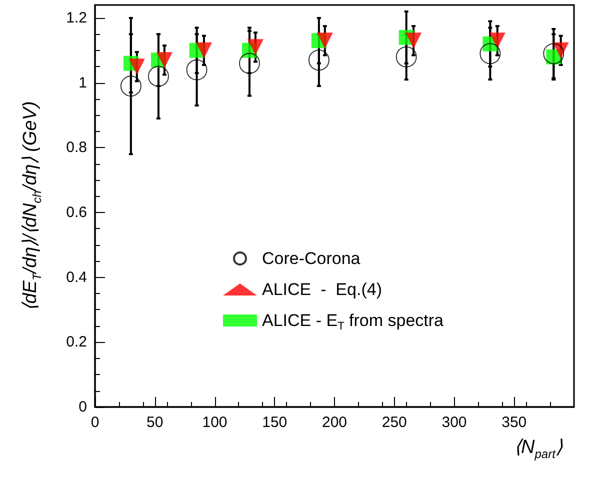 The width and height of the screenshot is (592, 479). Describe the element at coordinates (76, 147) in the screenshot. I see `y-tick-label: 0.8` at that location.